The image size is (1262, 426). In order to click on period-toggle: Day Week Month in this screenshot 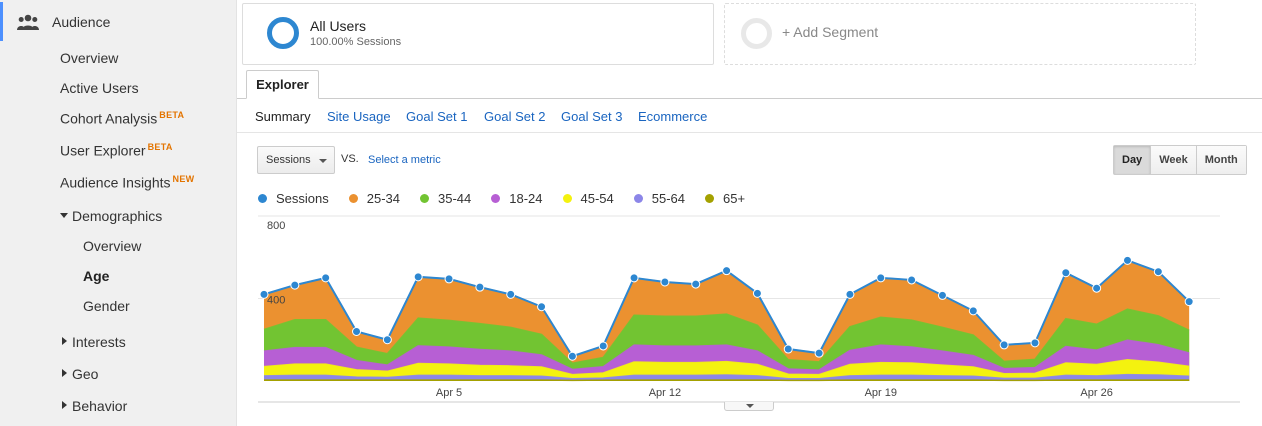, I will do `click(1180, 160)`.